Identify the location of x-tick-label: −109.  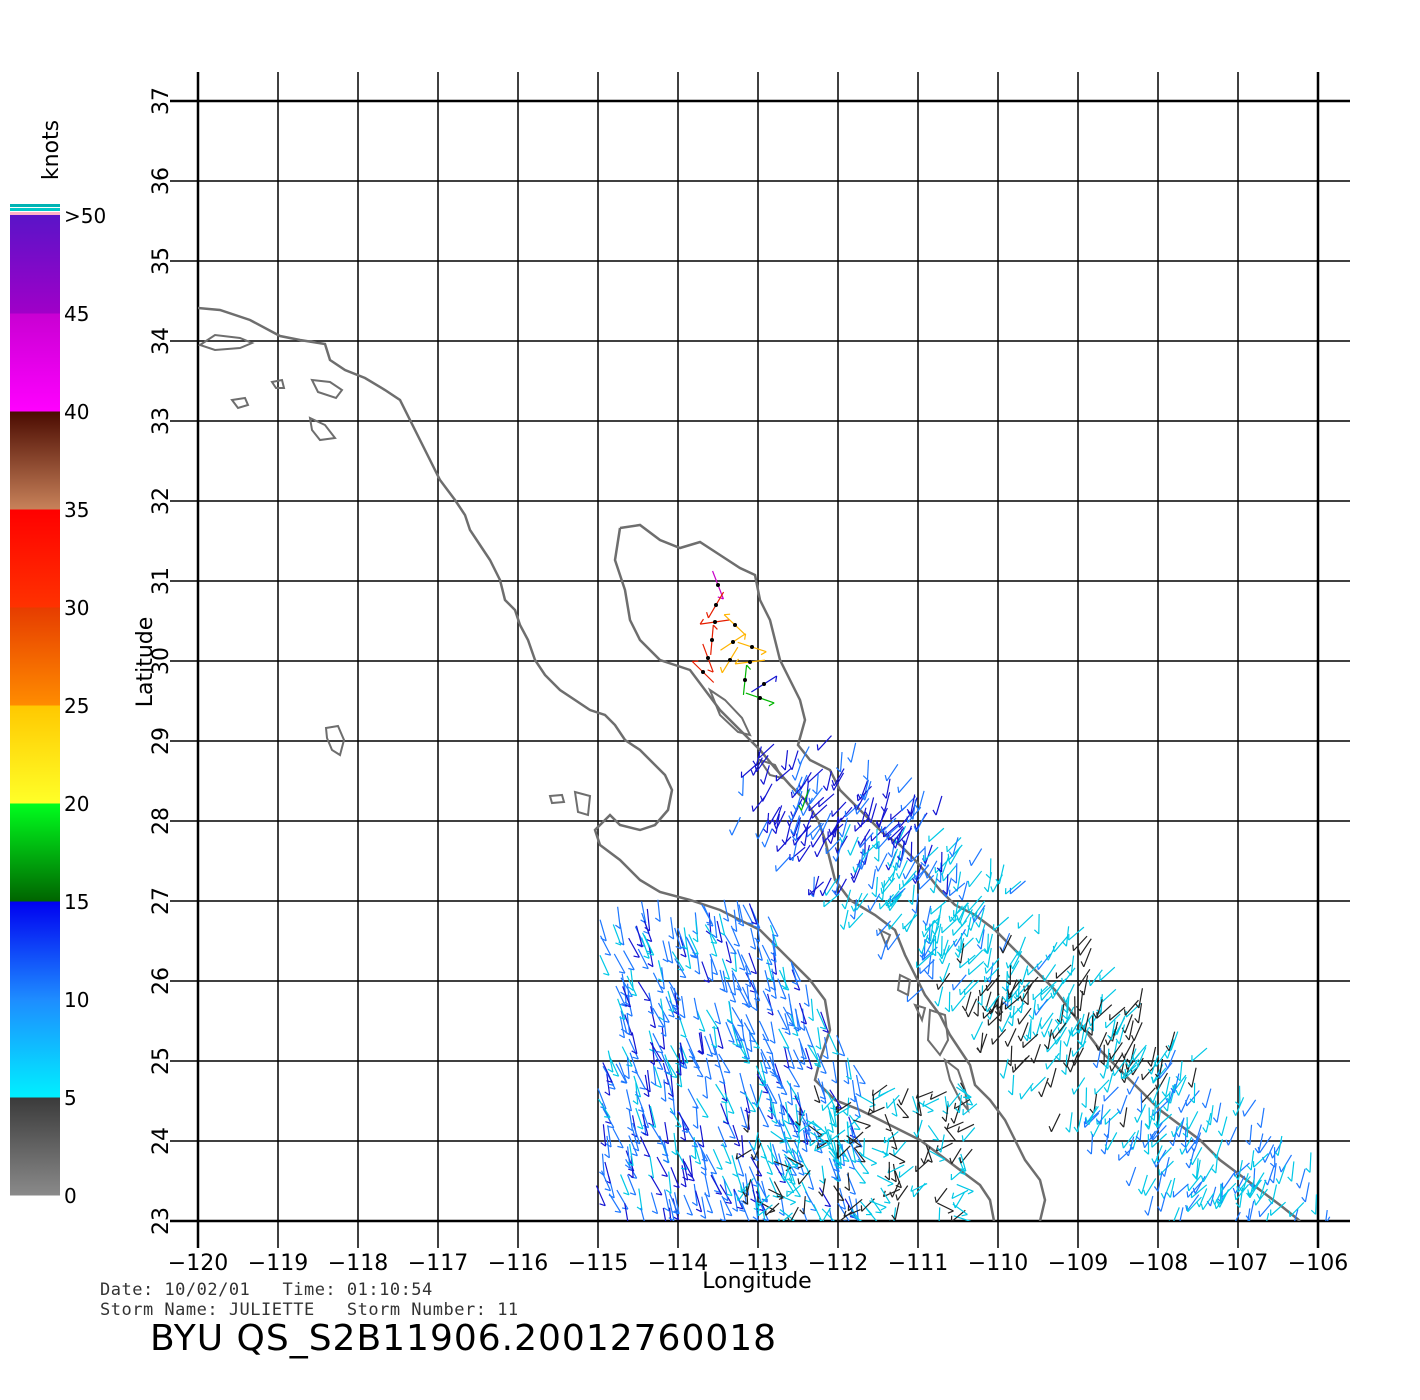
(1078, 1263).